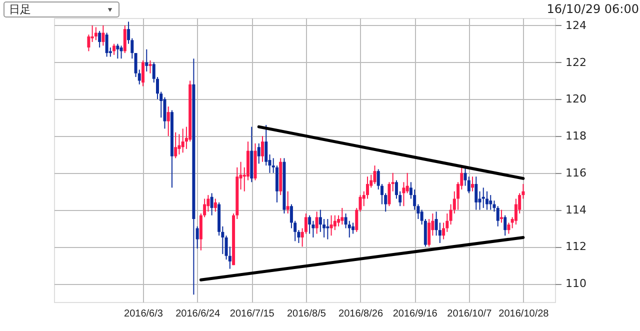  What do you see at coordinates (415, 314) in the screenshot?
I see `x-tick-label: 2016/9/16` at bounding box center [415, 314].